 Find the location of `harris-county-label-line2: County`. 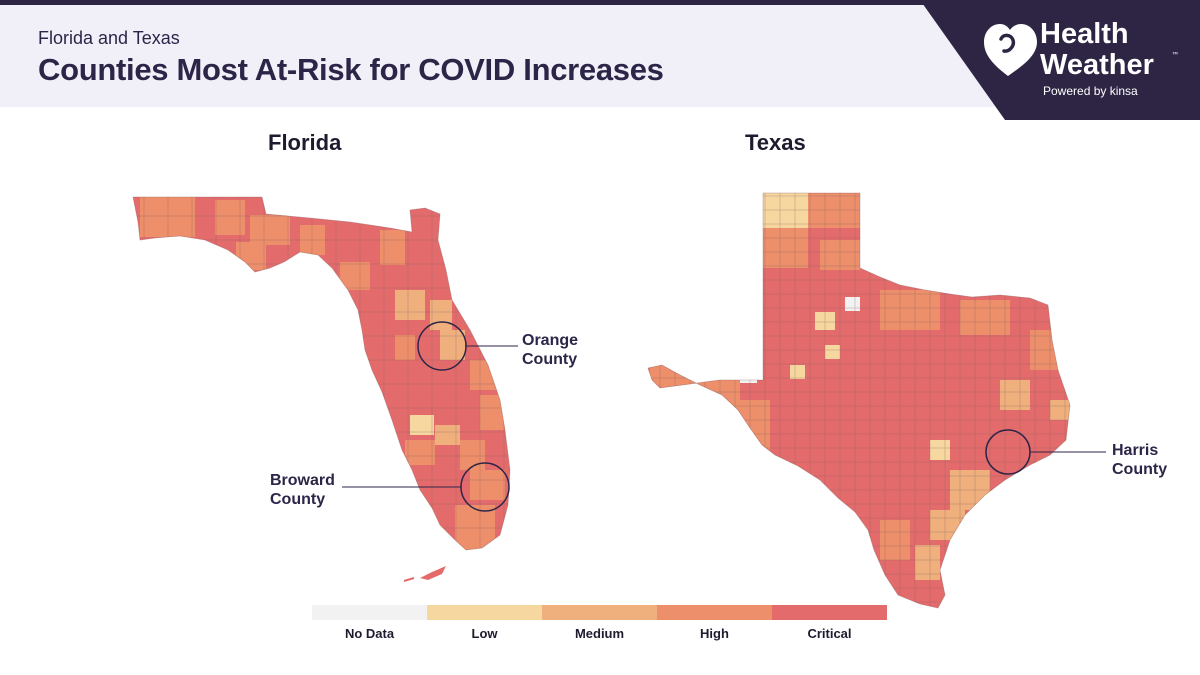

harris-county-label-line2: County is located at coordinates (1140, 469).